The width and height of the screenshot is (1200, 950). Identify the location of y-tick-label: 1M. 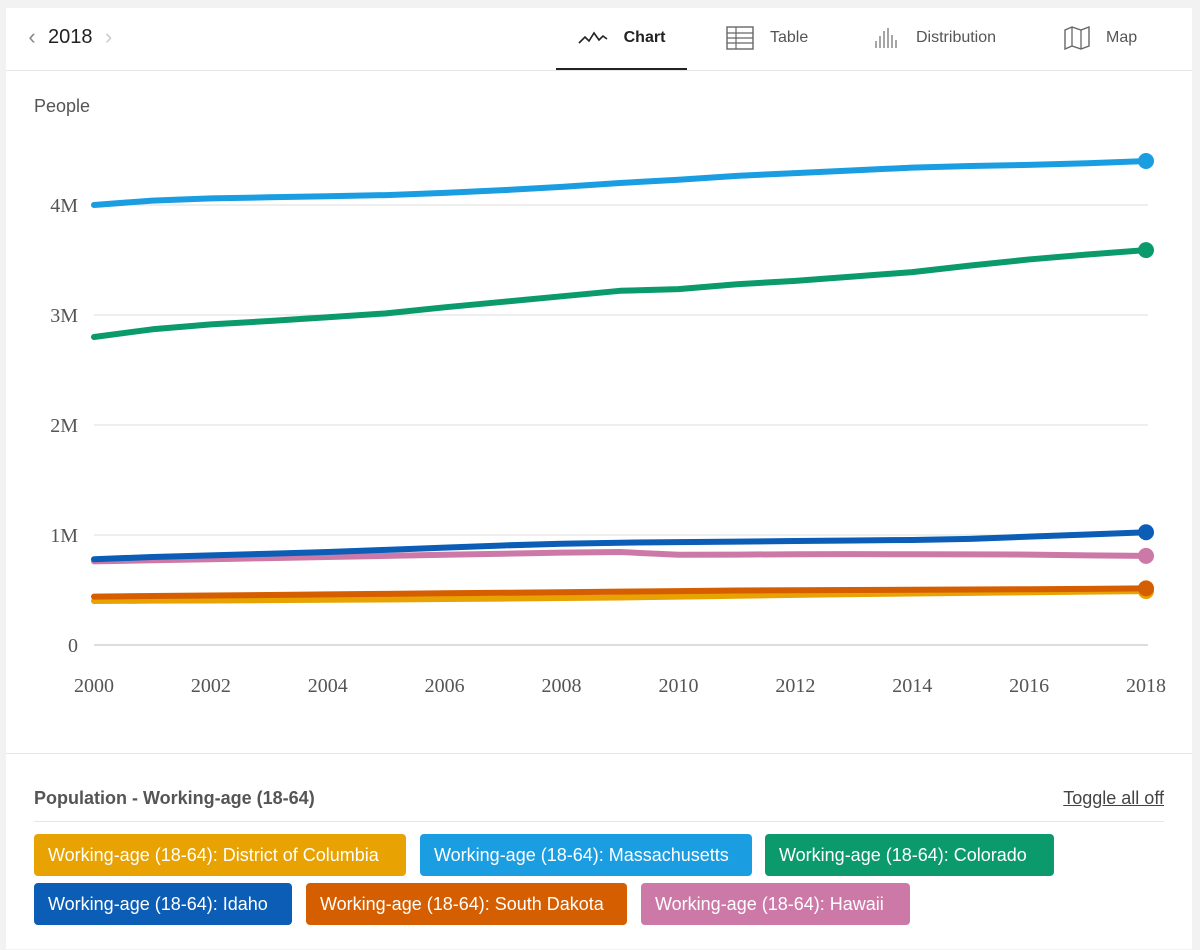
(64, 536).